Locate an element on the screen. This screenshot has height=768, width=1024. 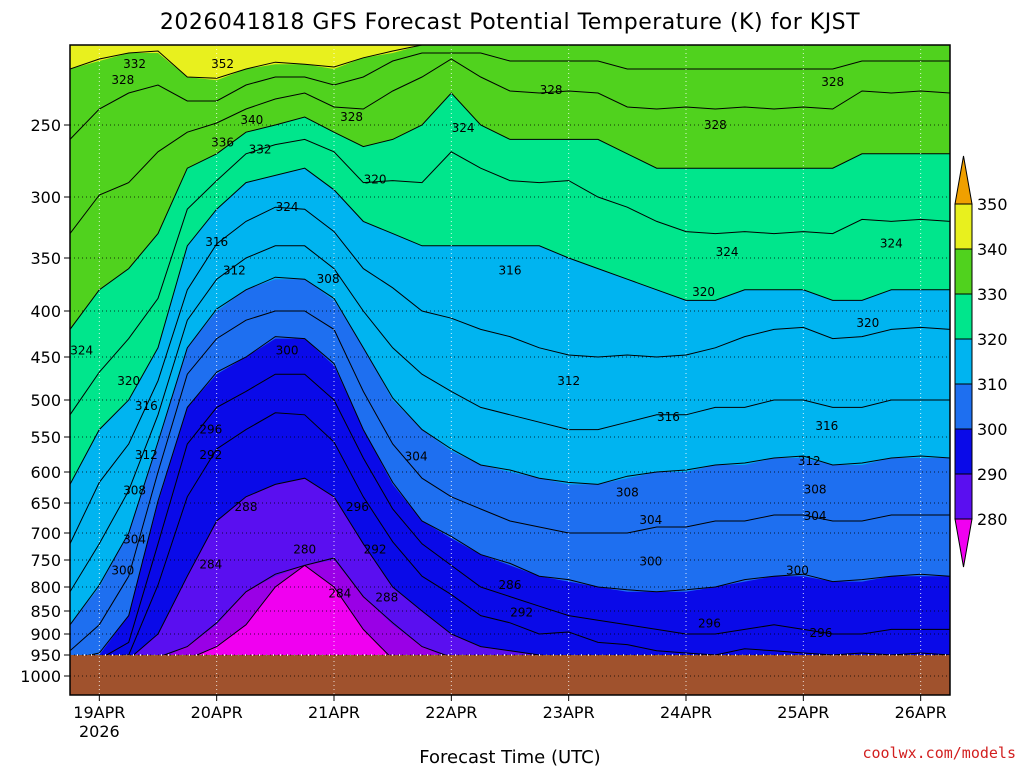
x-axis-label: Forecast Time (UTC) is located at coordinates (509, 757).